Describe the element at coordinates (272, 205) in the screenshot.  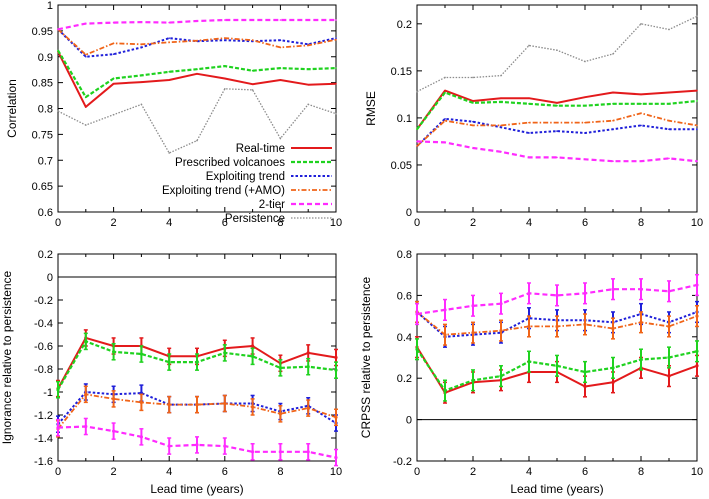
I see `legend-label-2-tier: 2-tier` at that location.